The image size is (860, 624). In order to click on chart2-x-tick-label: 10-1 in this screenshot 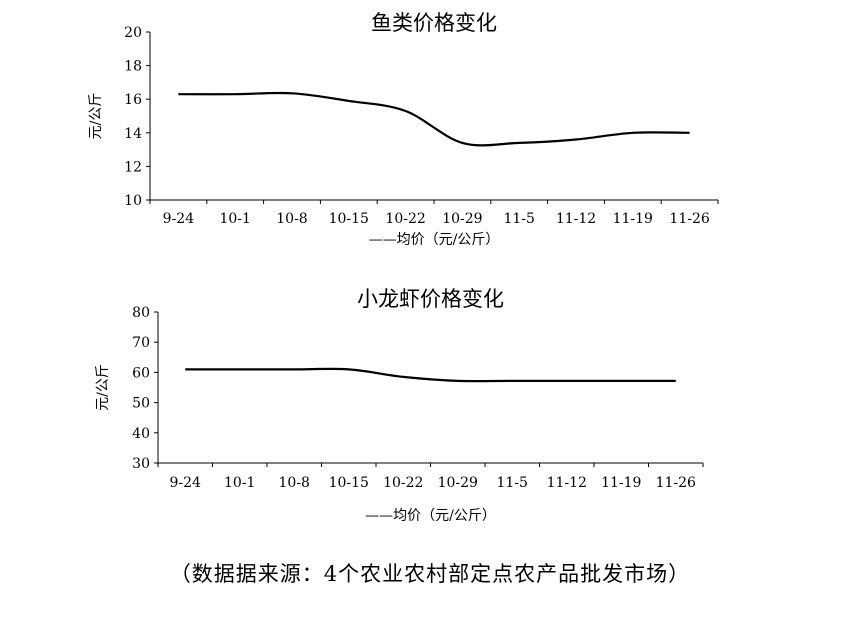, I will do `click(239, 483)`.